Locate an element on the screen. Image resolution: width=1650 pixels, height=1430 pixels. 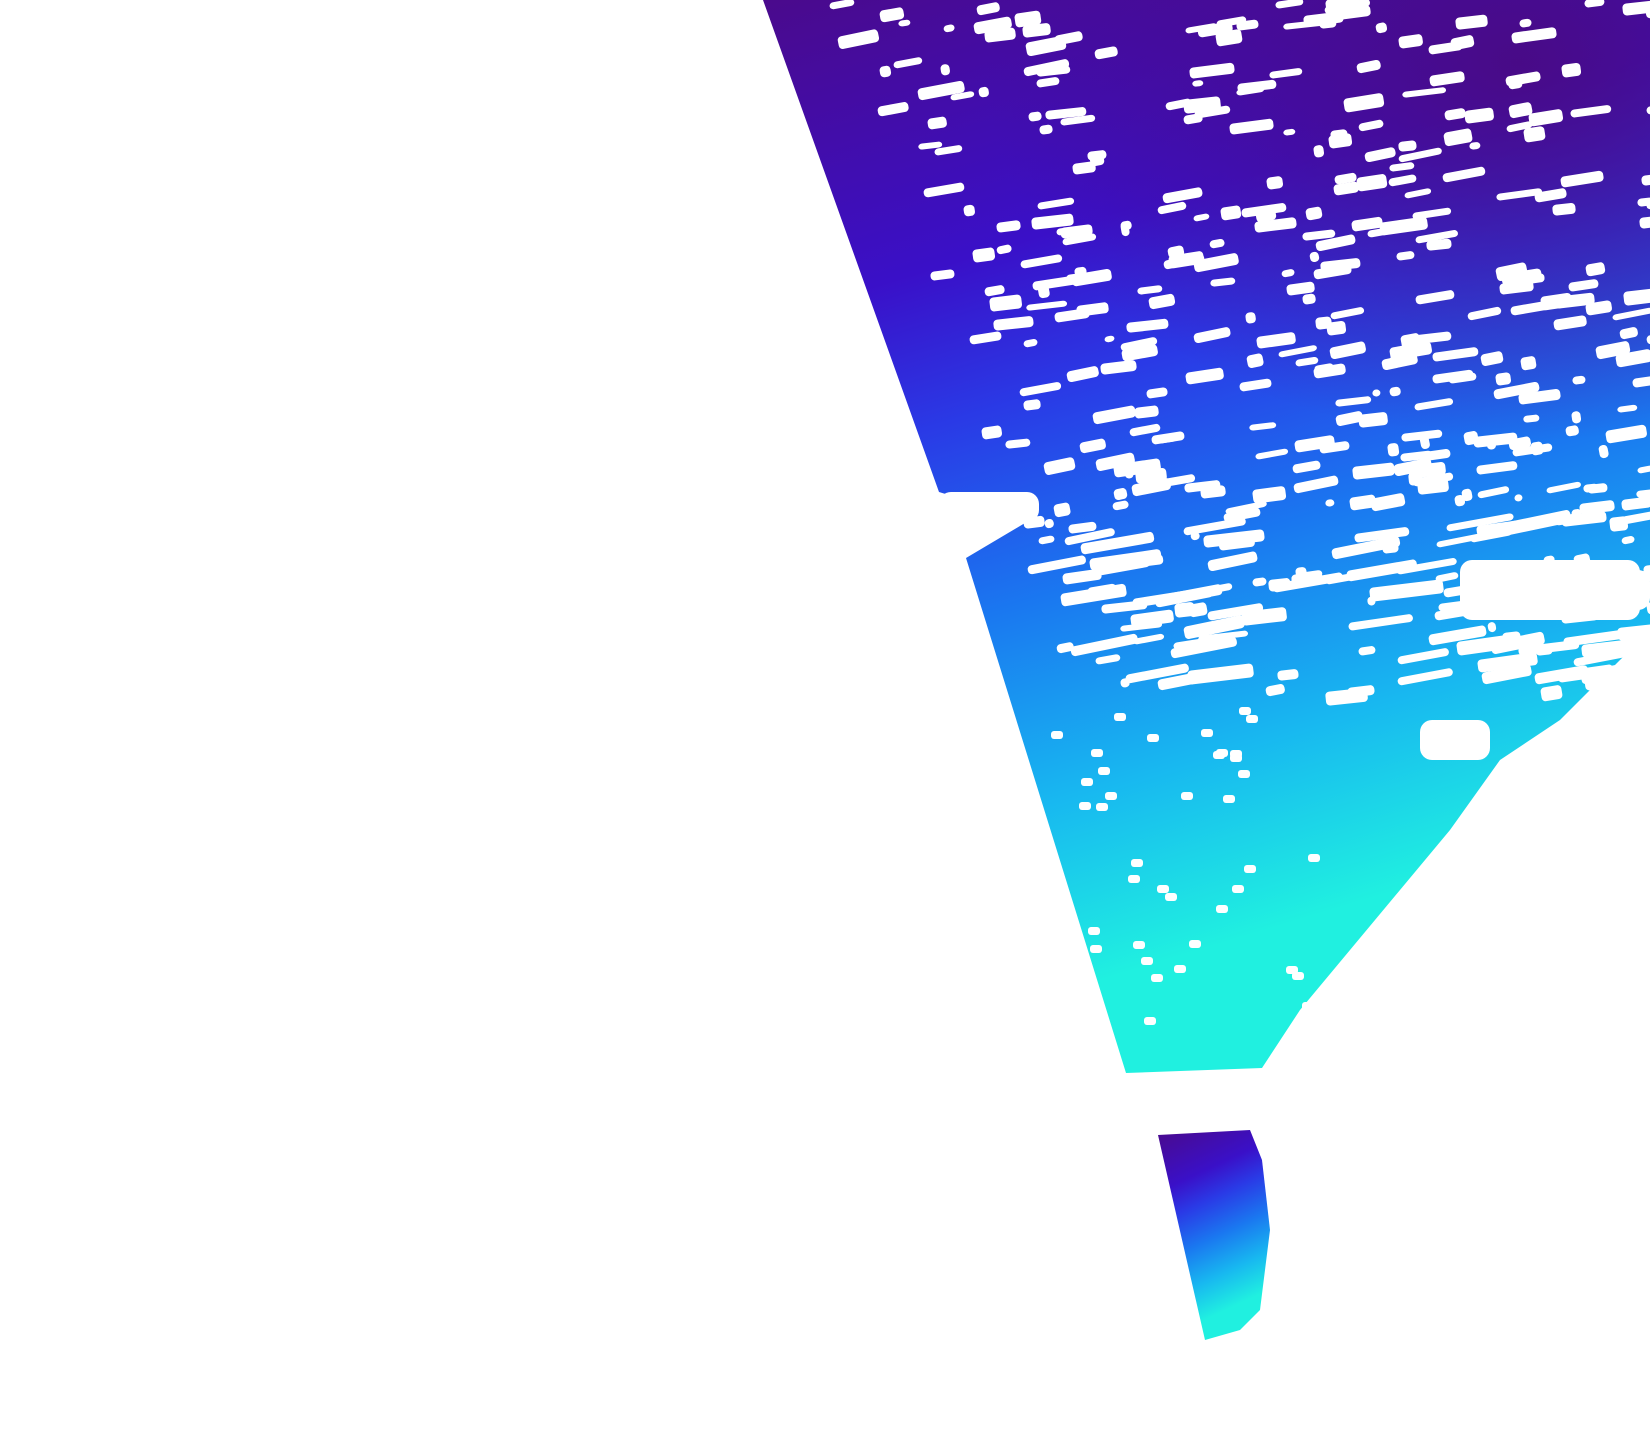
swath-lower is located at coordinates (1214, 1235).